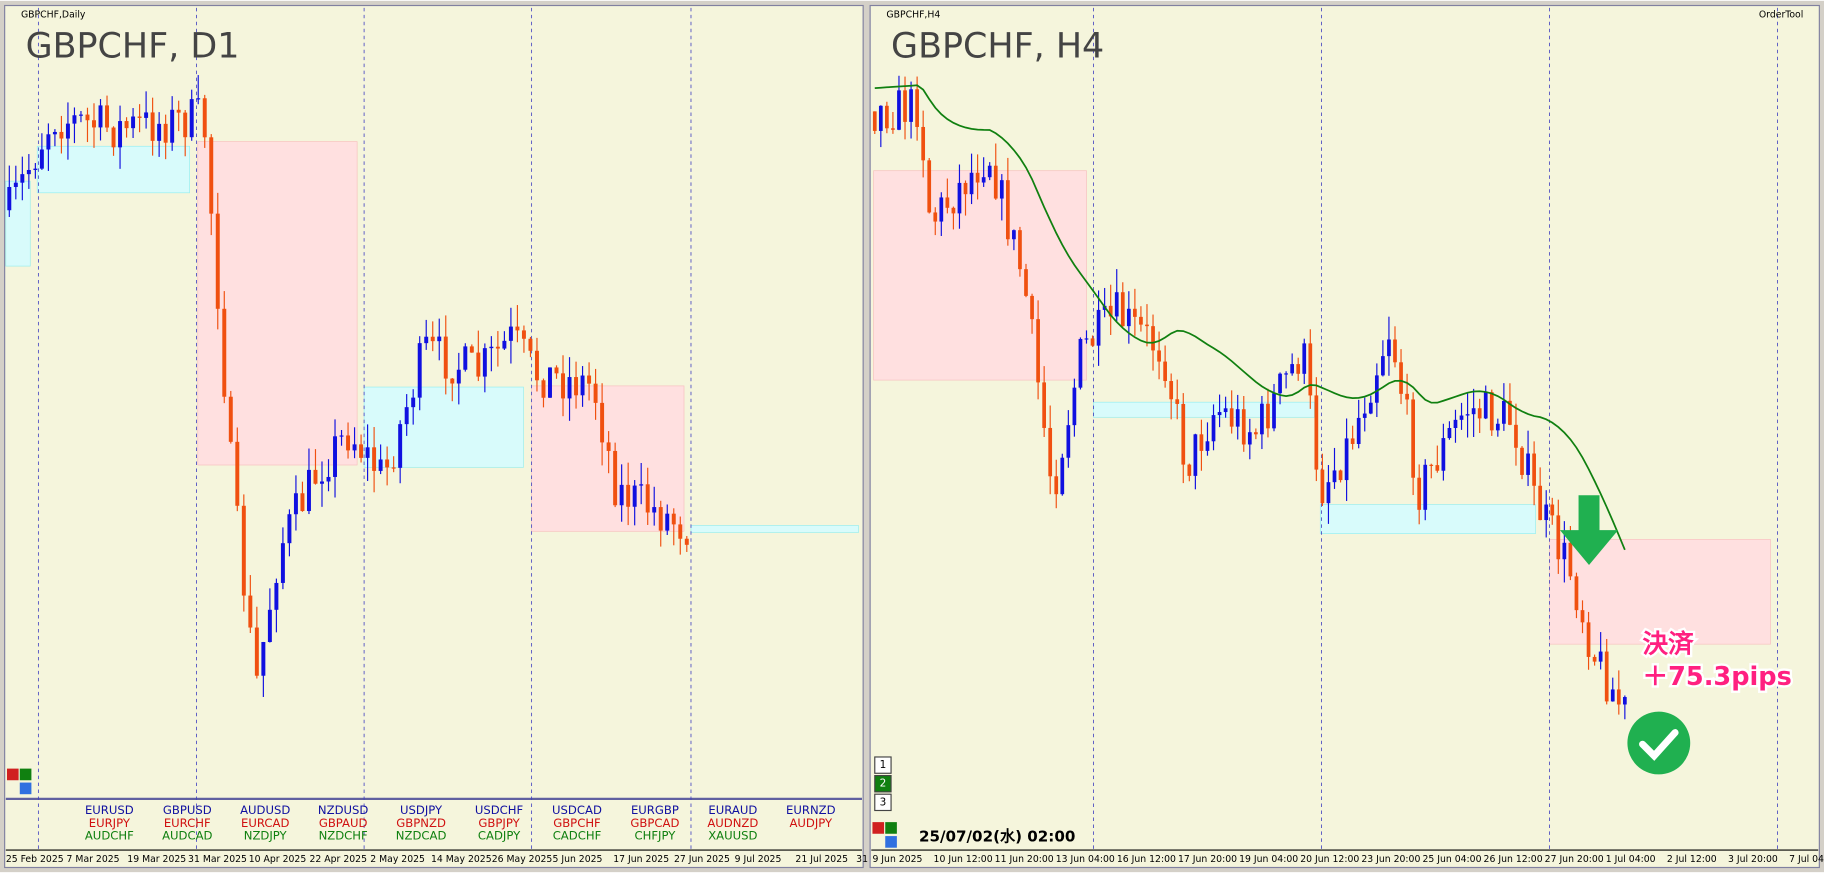 This screenshot has width=1824, height=877. I want to click on timeframe-label: 3, so click(883, 802).